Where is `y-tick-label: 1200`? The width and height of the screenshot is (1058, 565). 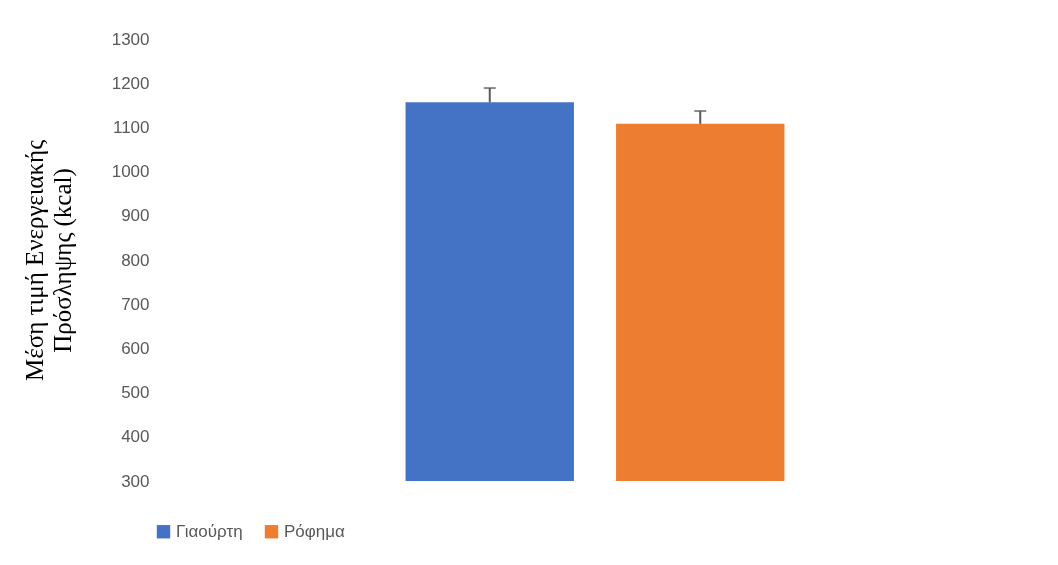 y-tick-label: 1200 is located at coordinates (130, 83).